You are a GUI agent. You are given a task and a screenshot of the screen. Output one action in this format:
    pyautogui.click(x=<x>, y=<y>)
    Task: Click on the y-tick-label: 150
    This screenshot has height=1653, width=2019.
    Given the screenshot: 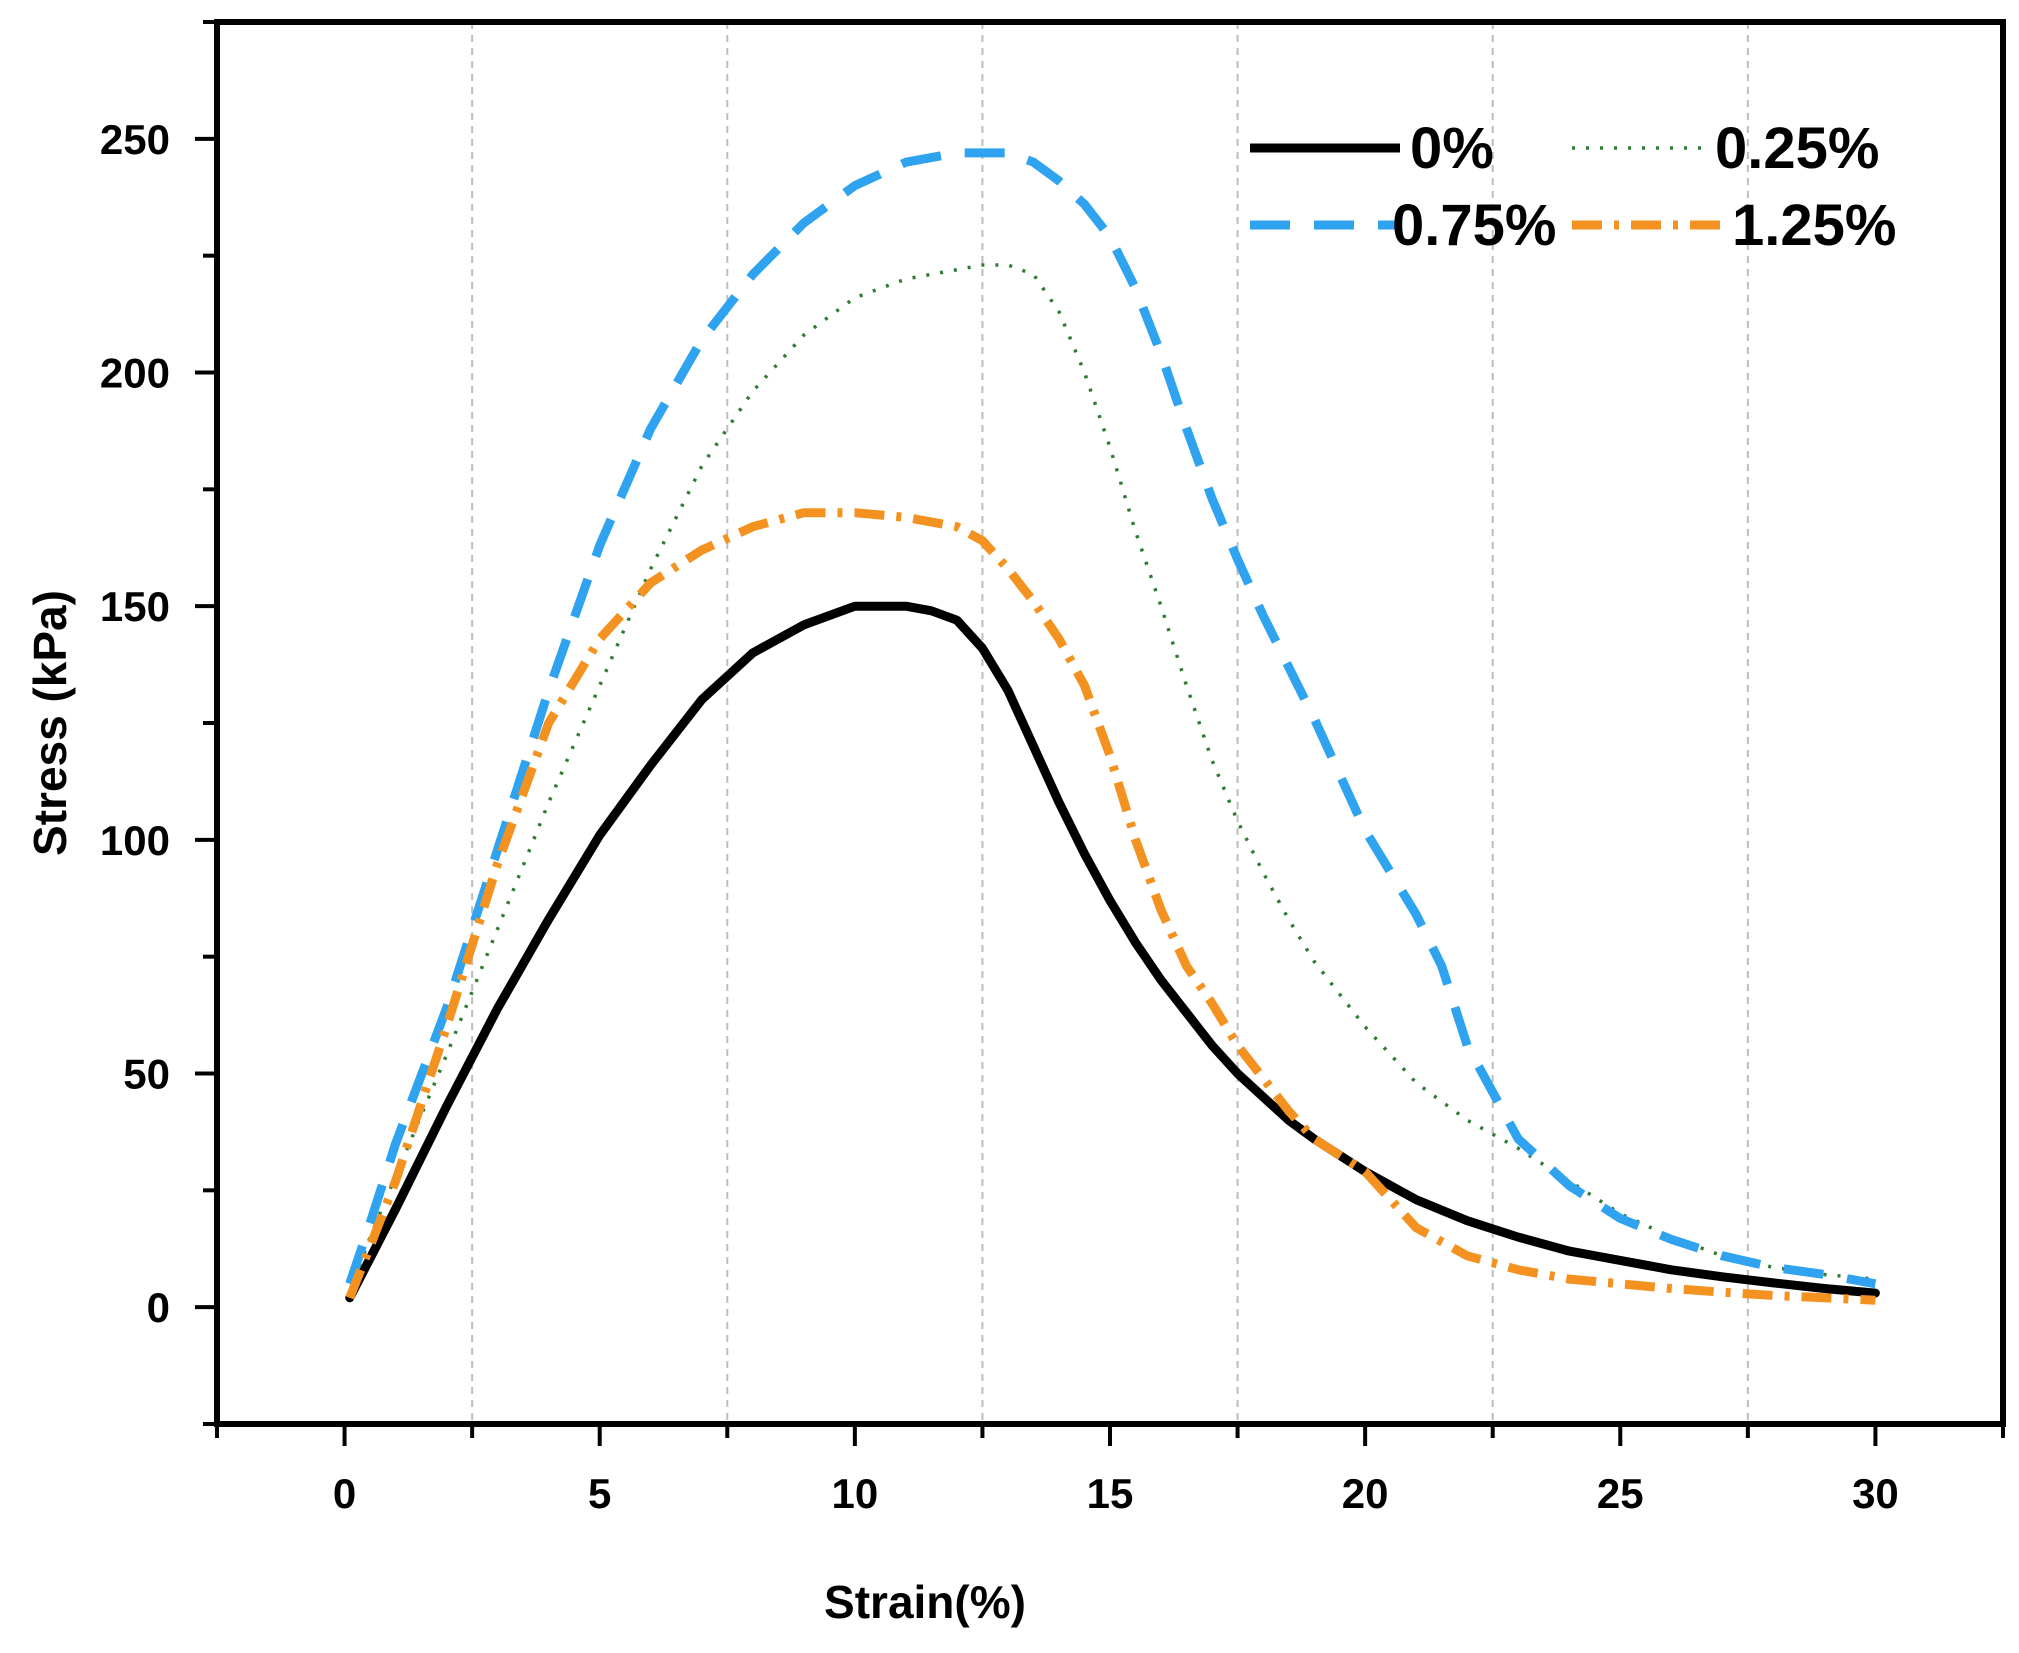 What is the action you would take?
    pyautogui.click(x=135, y=606)
    